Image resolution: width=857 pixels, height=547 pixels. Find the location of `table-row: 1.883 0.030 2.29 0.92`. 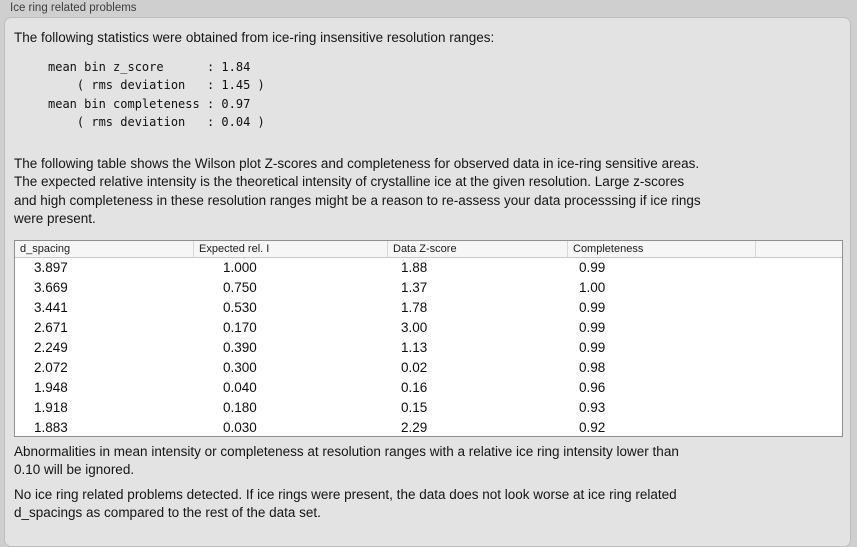

table-row: 1.883 0.030 2.29 0.92 is located at coordinates (428, 428).